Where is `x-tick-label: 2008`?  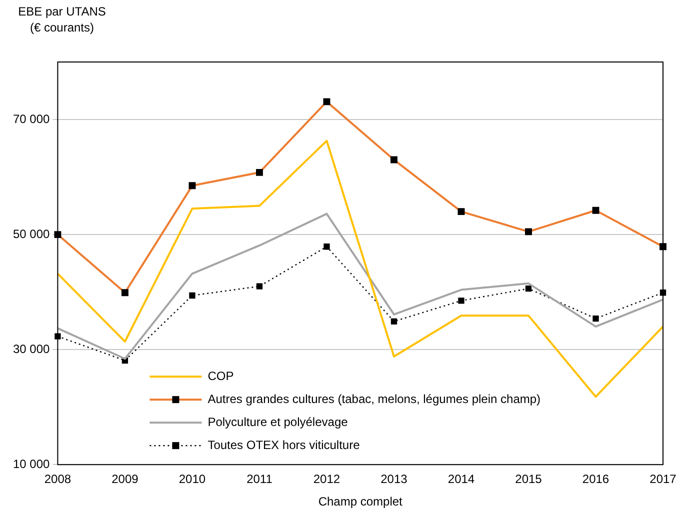 x-tick-label: 2008 is located at coordinates (58, 479).